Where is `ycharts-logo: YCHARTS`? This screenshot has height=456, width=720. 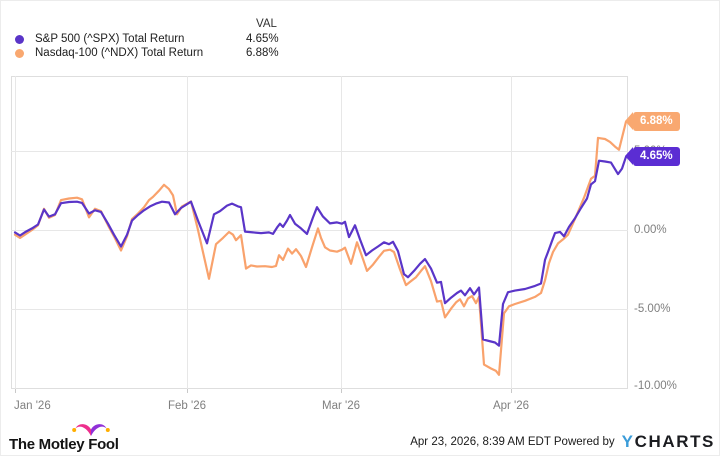
ycharts-logo: YCHARTS is located at coordinates (668, 441).